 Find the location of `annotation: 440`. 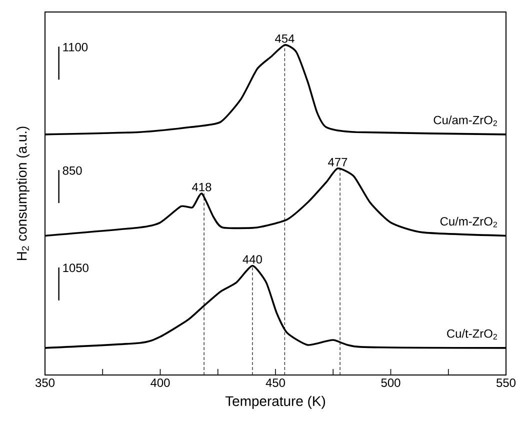

annotation: 440 is located at coordinates (252, 259).